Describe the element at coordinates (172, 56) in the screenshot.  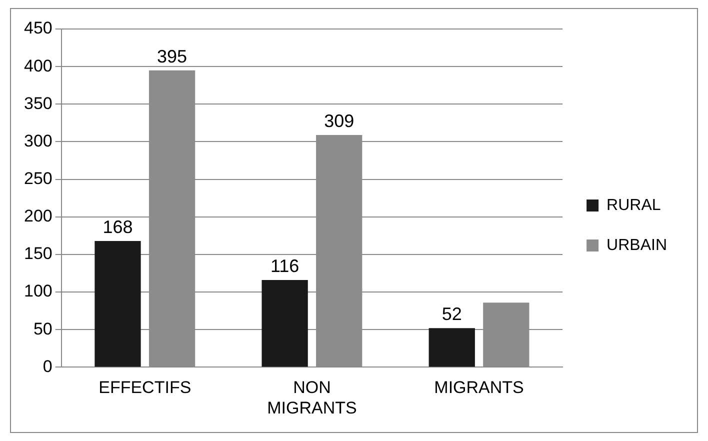
I see `data-label: 395` at that location.